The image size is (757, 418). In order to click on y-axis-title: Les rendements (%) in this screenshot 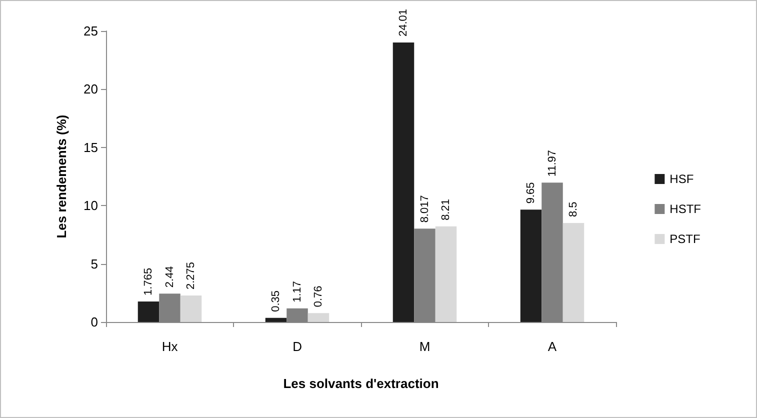, I will do `click(61, 176)`.